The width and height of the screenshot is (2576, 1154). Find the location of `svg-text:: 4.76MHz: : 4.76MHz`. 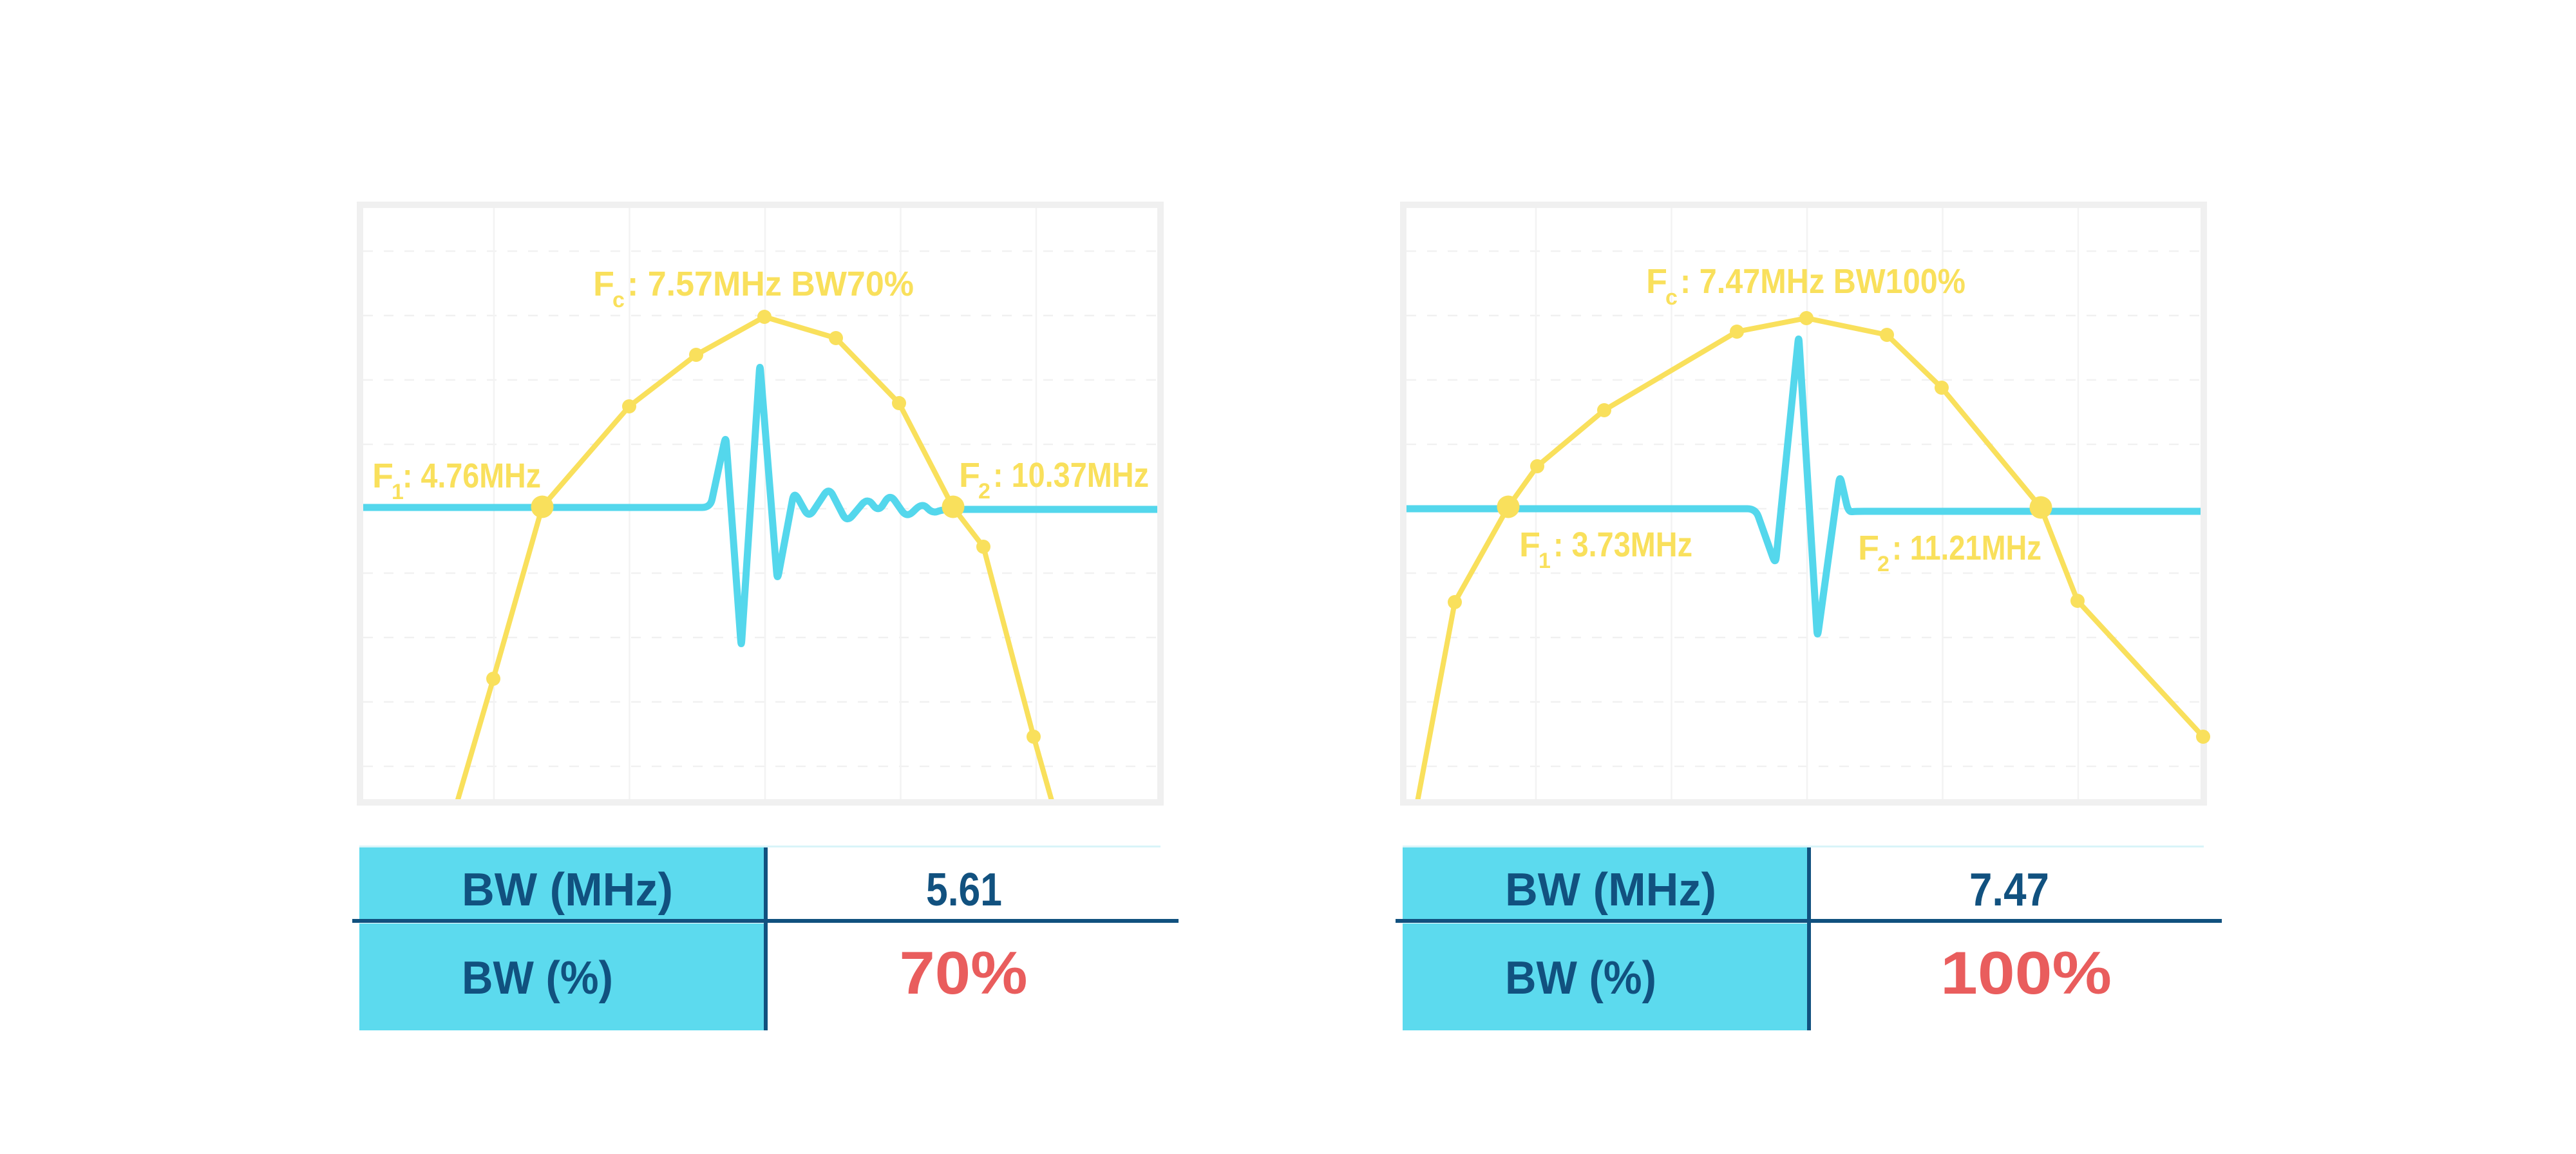

svg-text:: 4.76MHz: : 4.76MHz is located at coordinates (471, 476).